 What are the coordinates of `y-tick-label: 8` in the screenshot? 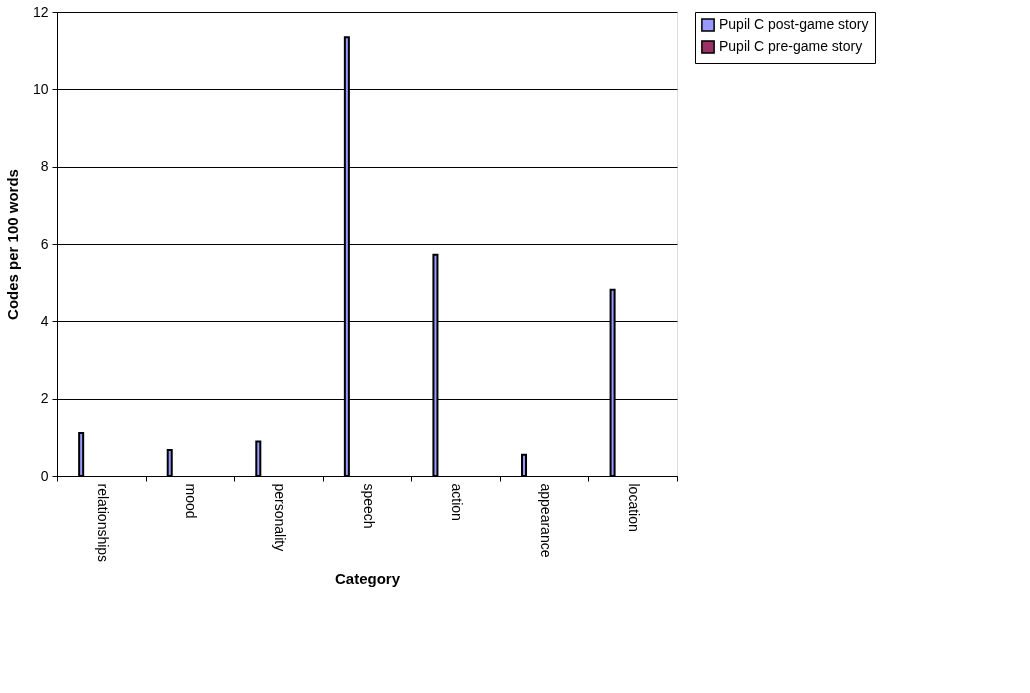 It's located at (44, 166).